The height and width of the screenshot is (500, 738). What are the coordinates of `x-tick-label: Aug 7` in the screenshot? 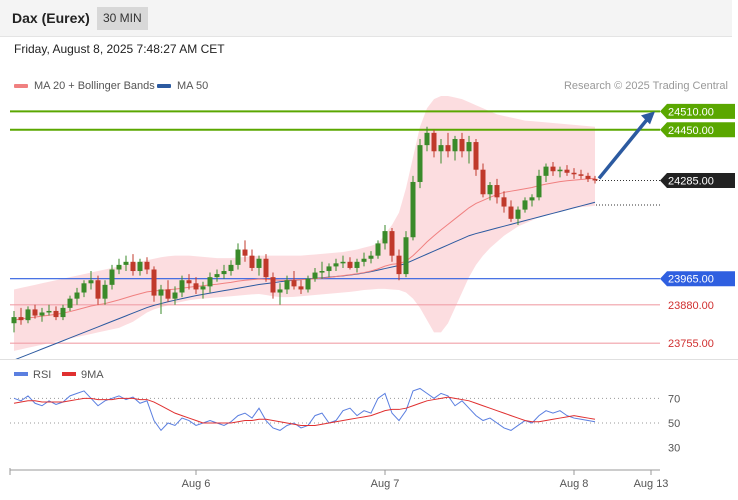 It's located at (385, 484).